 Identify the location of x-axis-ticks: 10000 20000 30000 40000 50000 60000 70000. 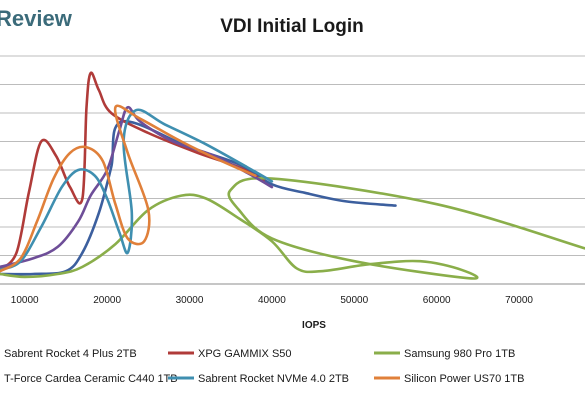
(272, 300).